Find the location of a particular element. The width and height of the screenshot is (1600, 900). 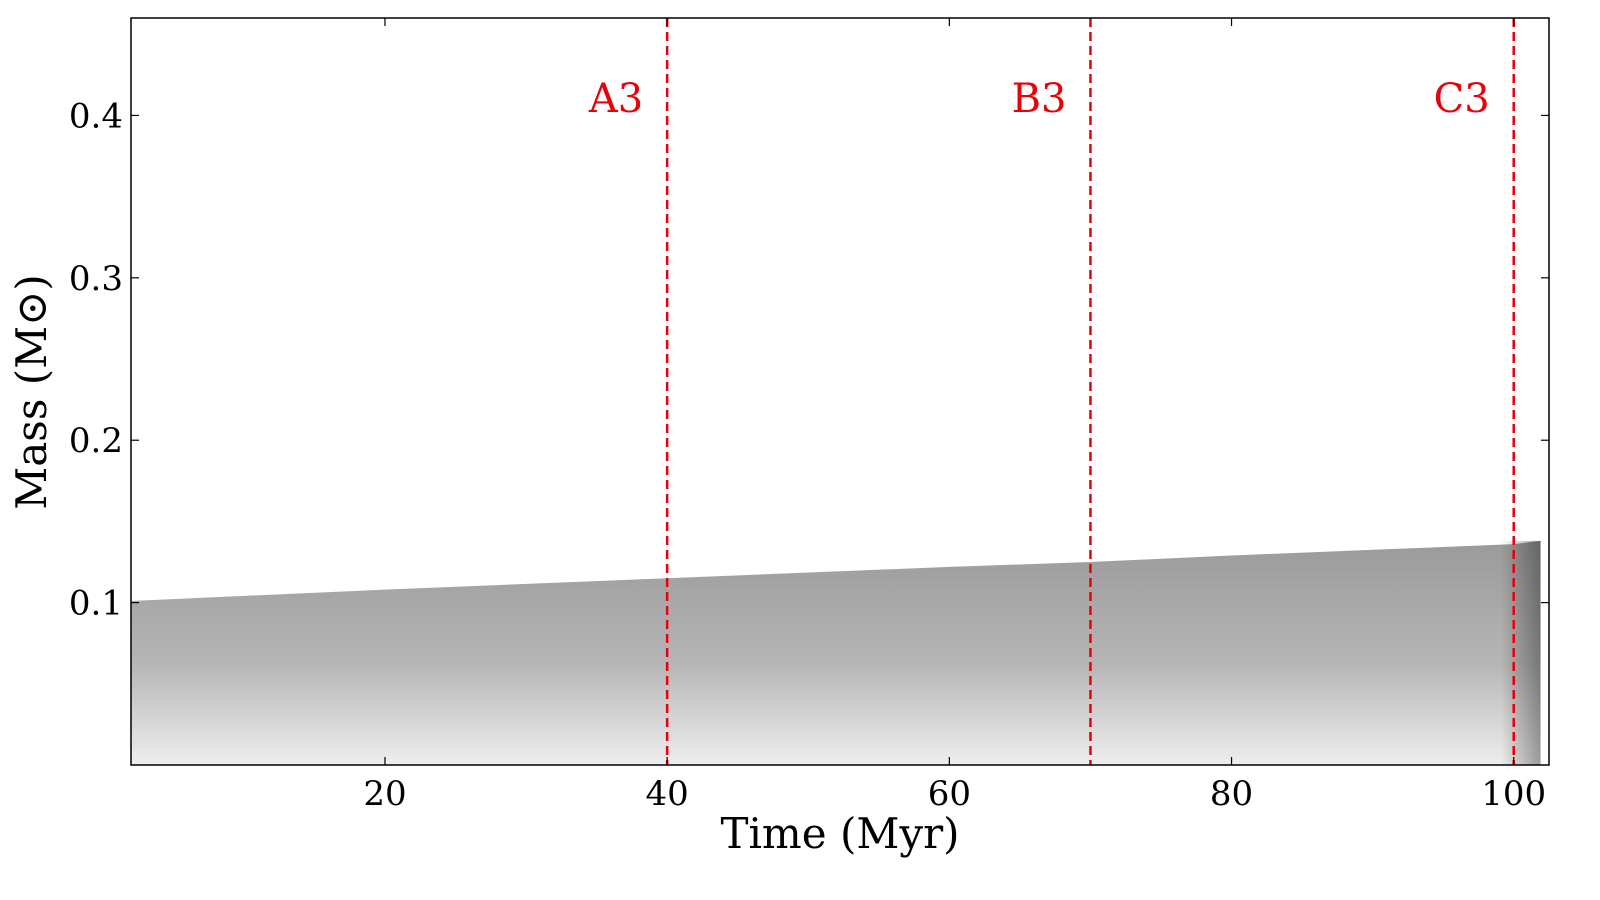

x-tick-label: 20 is located at coordinates (384, 794).